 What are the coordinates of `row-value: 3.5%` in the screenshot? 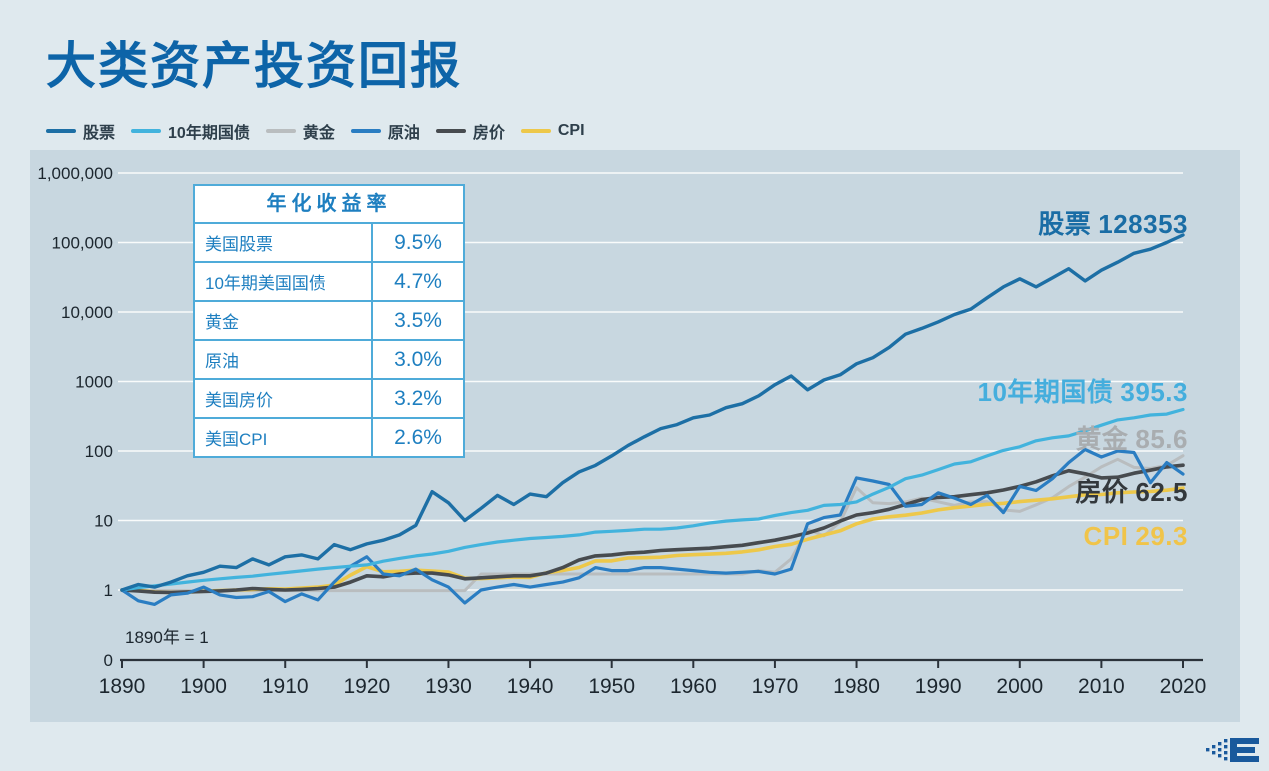 It's located at (417, 320).